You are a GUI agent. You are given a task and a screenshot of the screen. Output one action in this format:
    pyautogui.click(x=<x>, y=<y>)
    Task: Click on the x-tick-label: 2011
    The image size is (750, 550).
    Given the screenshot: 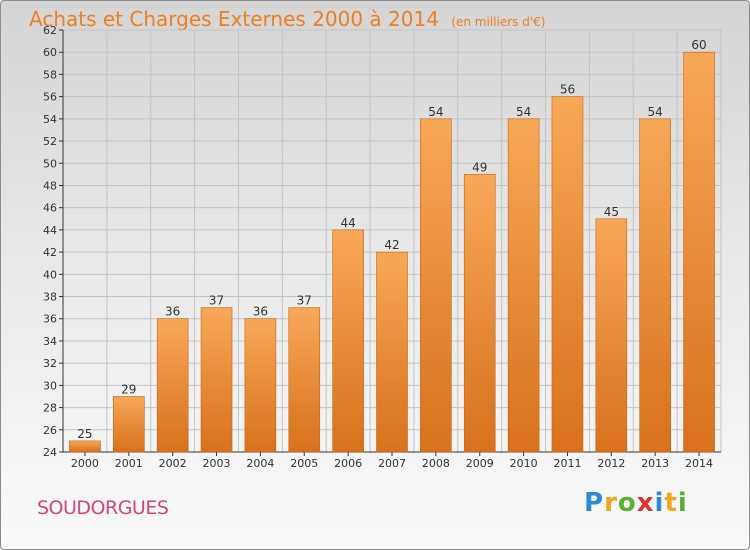 What is the action you would take?
    pyautogui.click(x=567, y=463)
    